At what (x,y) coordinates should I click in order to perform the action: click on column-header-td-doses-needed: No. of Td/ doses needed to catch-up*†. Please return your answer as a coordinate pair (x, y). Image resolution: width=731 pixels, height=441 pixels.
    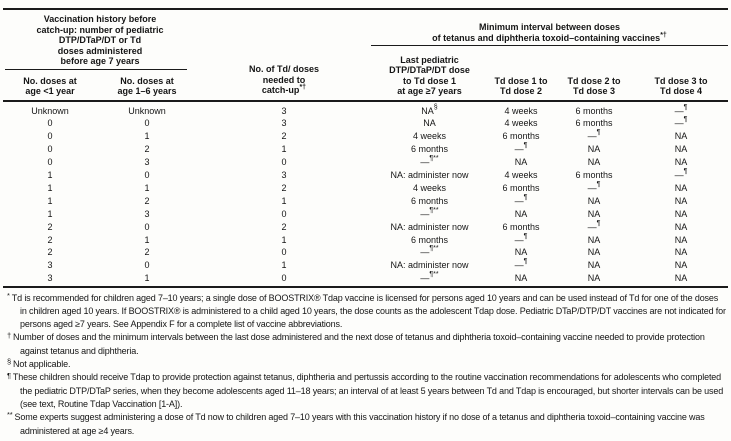
    Looking at the image, I should click on (283, 80).